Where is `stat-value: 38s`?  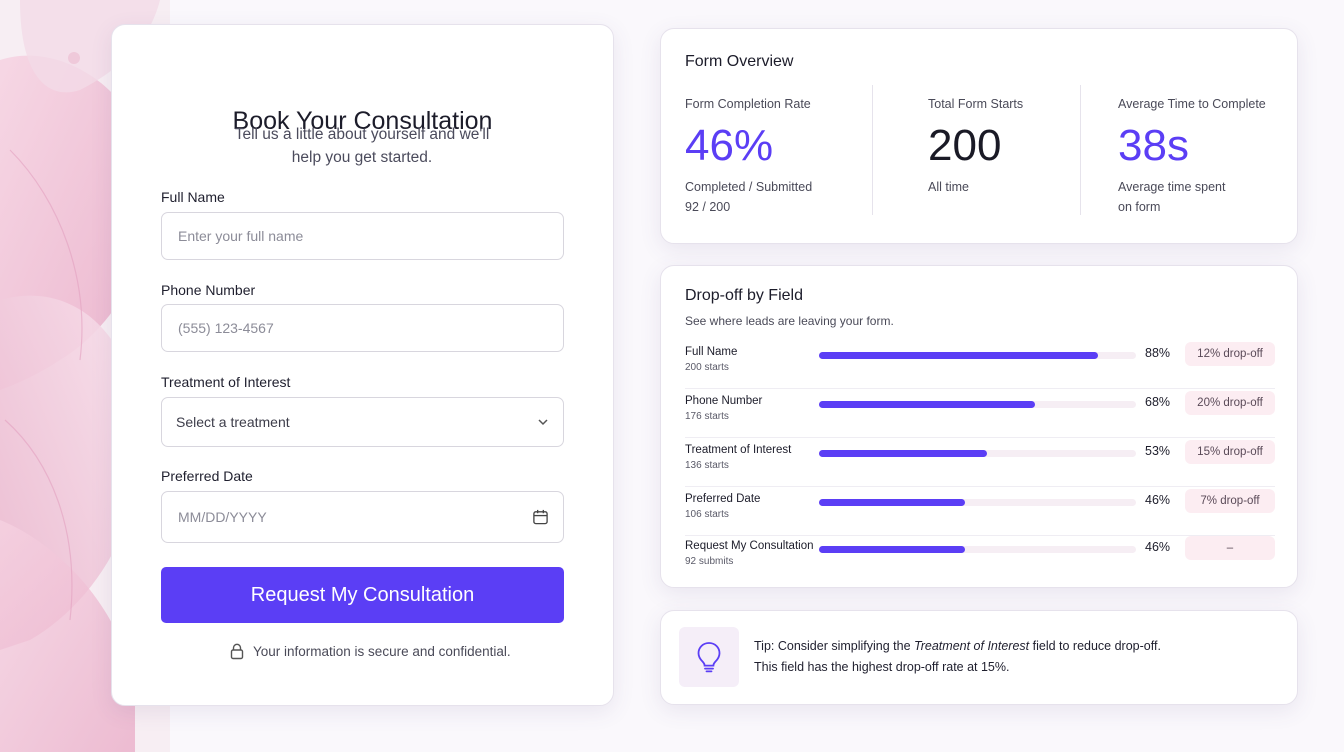
stat-value: 38s is located at coordinates (1153, 145).